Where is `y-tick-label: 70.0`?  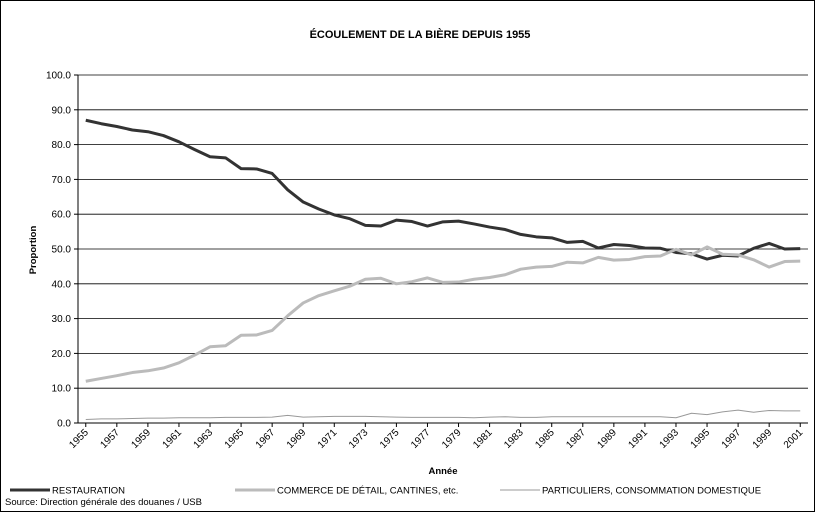
y-tick-label: 70.0 is located at coordinates (62, 180).